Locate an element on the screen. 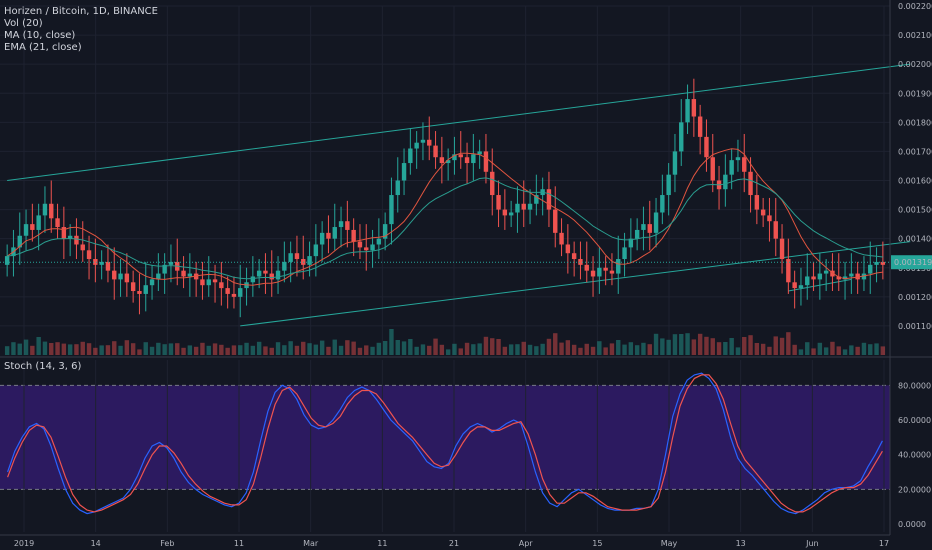  trendline is located at coordinates (575, 284).